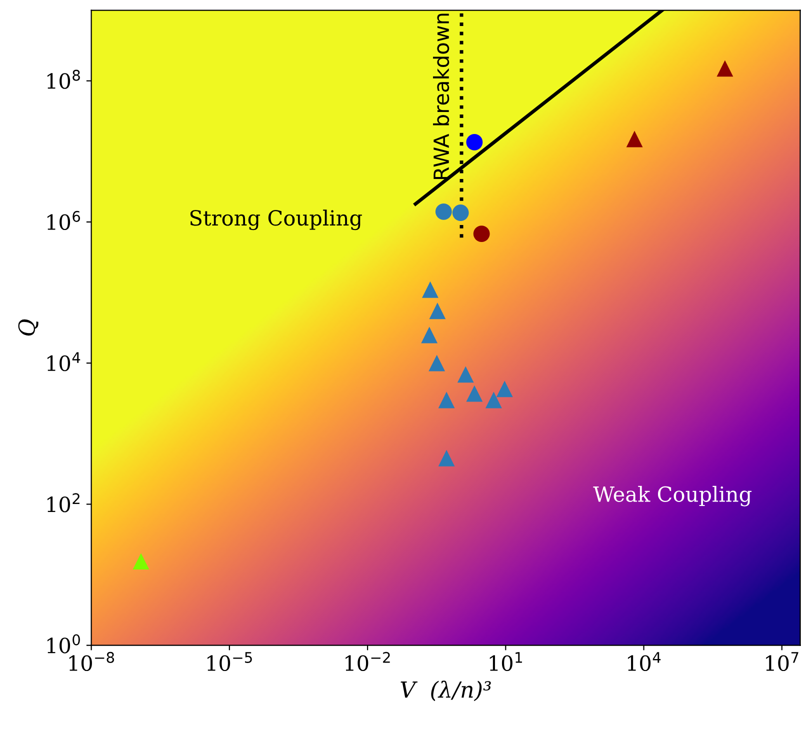 The height and width of the screenshot is (735, 801). What do you see at coordinates (782, 662) in the screenshot?
I see `x-tick-label: 10$^{7}$` at bounding box center [782, 662].